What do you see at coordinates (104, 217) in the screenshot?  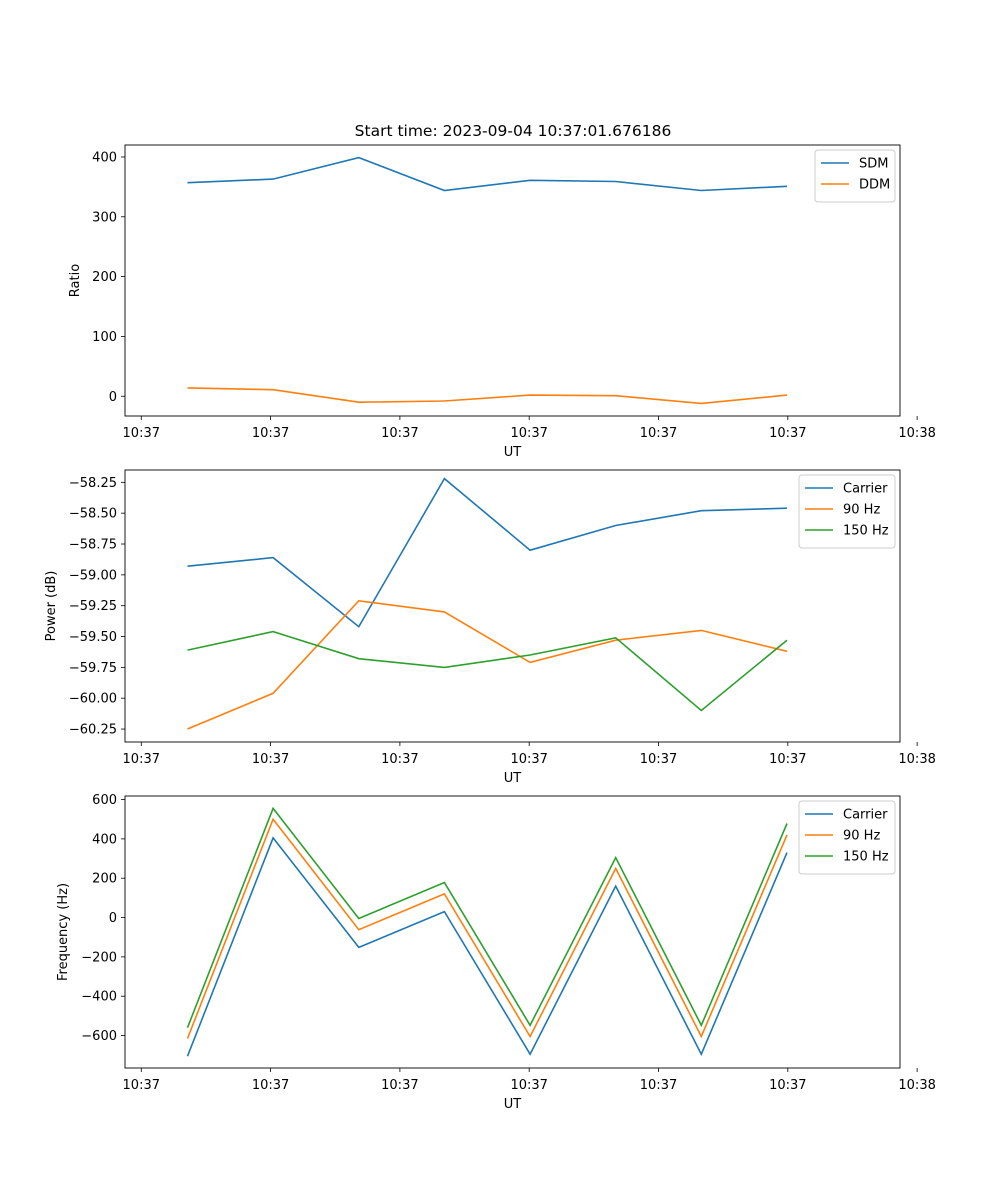 I see `y-tick-label: 300` at bounding box center [104, 217].